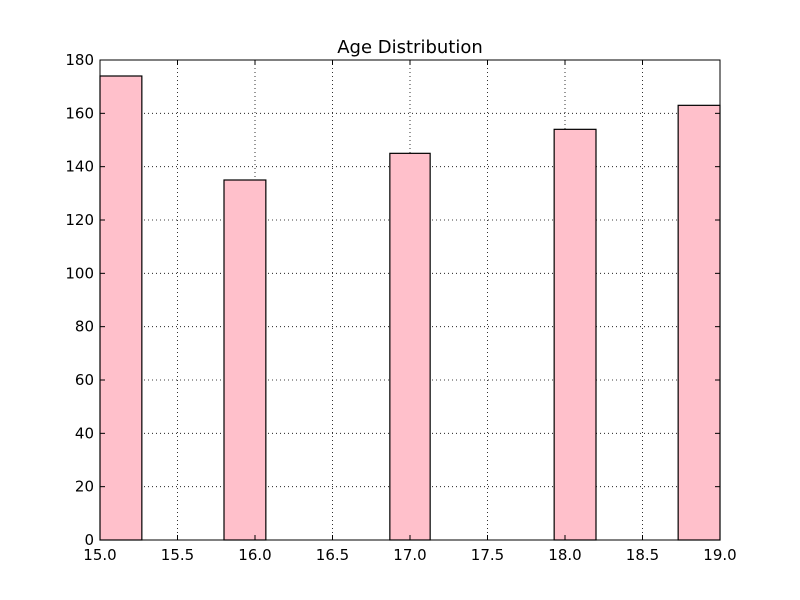 This screenshot has width=800, height=600. Describe the element at coordinates (99, 555) in the screenshot. I see `x-tick-label: 15.0` at that location.